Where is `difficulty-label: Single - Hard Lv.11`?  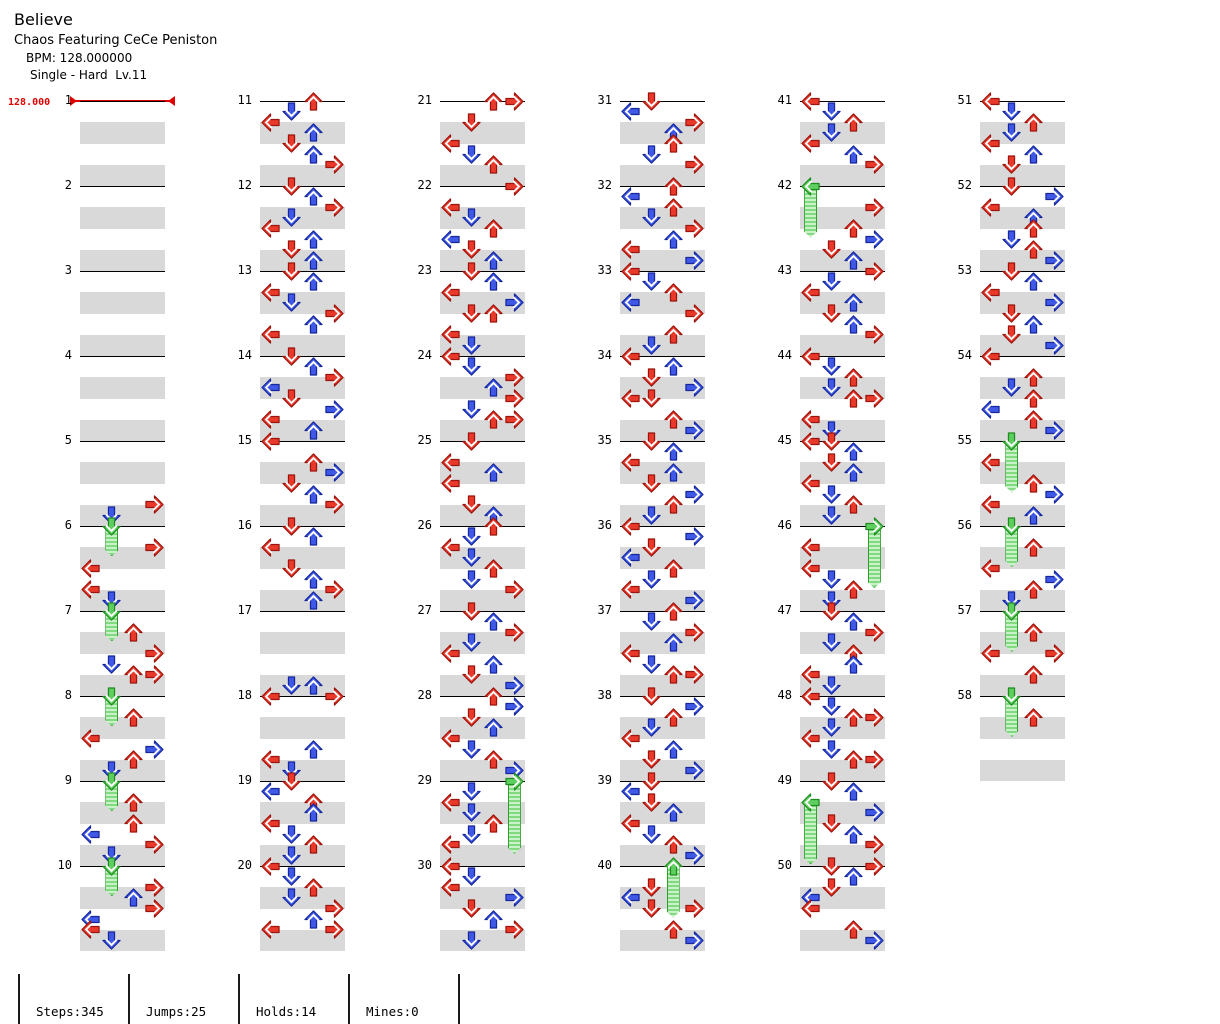 difficulty-label: Single - Hard Lv.11 is located at coordinates (89, 75).